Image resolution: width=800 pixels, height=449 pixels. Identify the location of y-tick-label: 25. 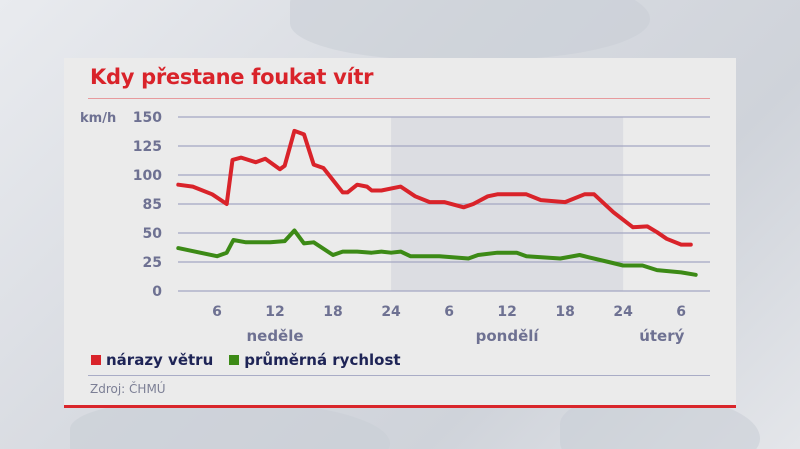
(152, 263).